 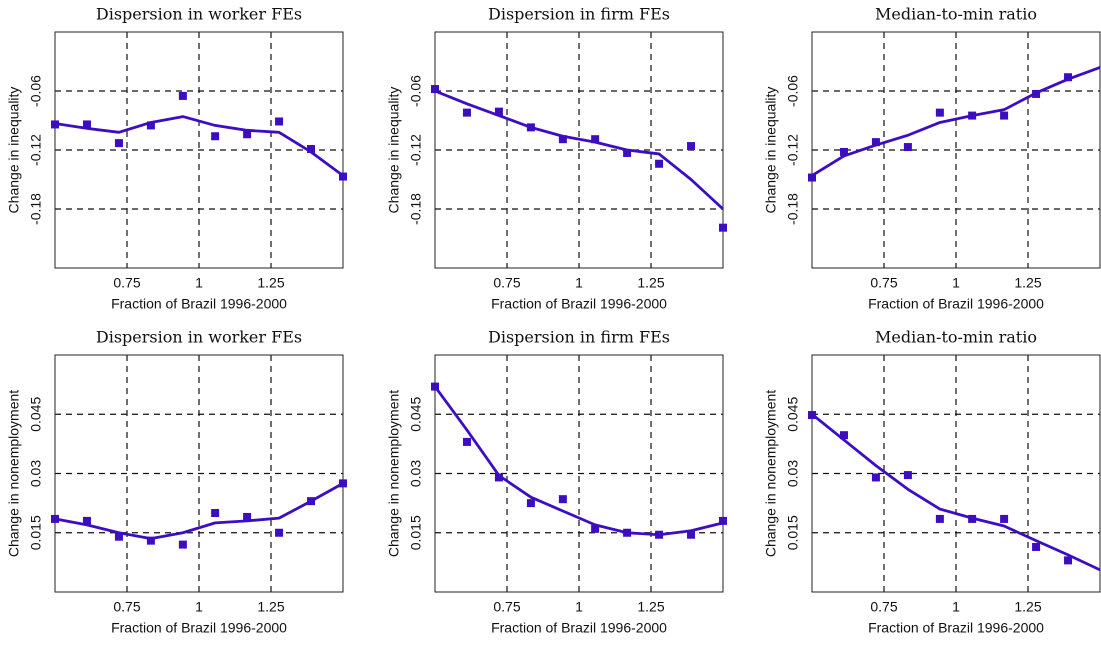 What do you see at coordinates (394, 150) in the screenshot?
I see `y-axis-label: Change in inequality` at bounding box center [394, 150].